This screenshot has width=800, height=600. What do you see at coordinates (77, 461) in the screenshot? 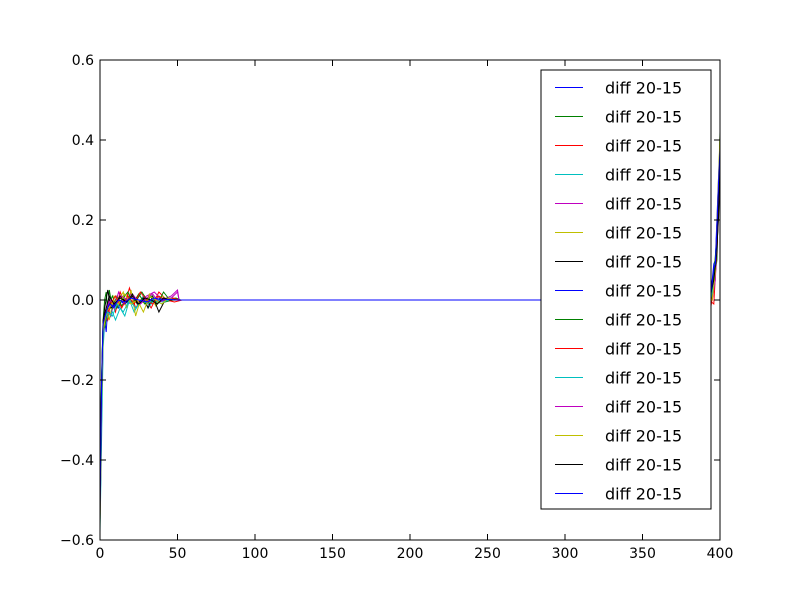
I see `y-tick-label: −0.4` at bounding box center [77, 461].